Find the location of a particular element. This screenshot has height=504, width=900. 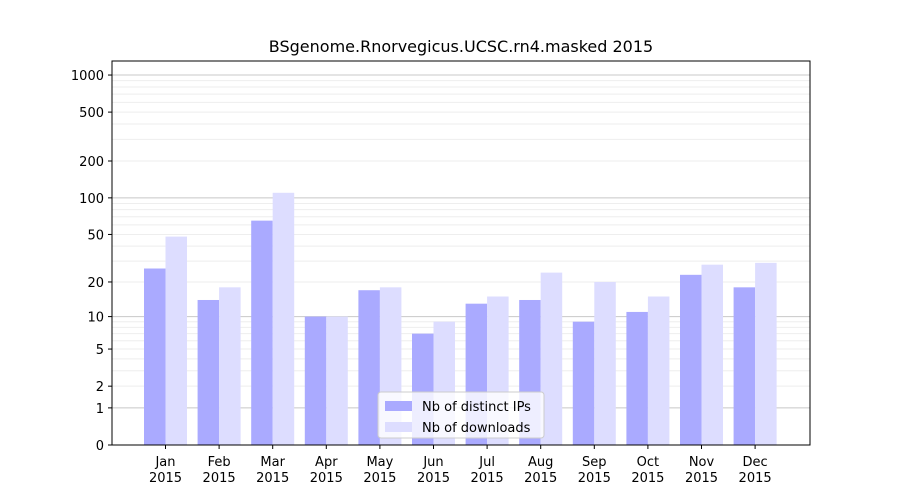

x-tick-label-month: May is located at coordinates (379, 462).